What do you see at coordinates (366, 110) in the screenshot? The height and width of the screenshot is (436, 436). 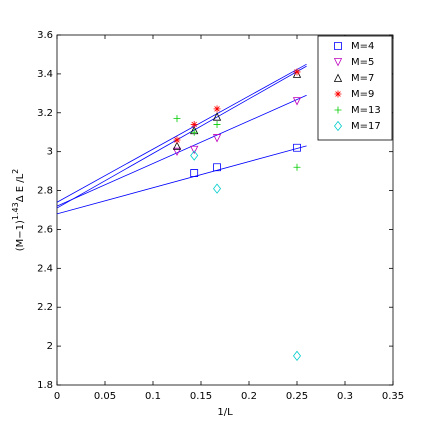 I see `legend-label: M=13` at bounding box center [366, 110].